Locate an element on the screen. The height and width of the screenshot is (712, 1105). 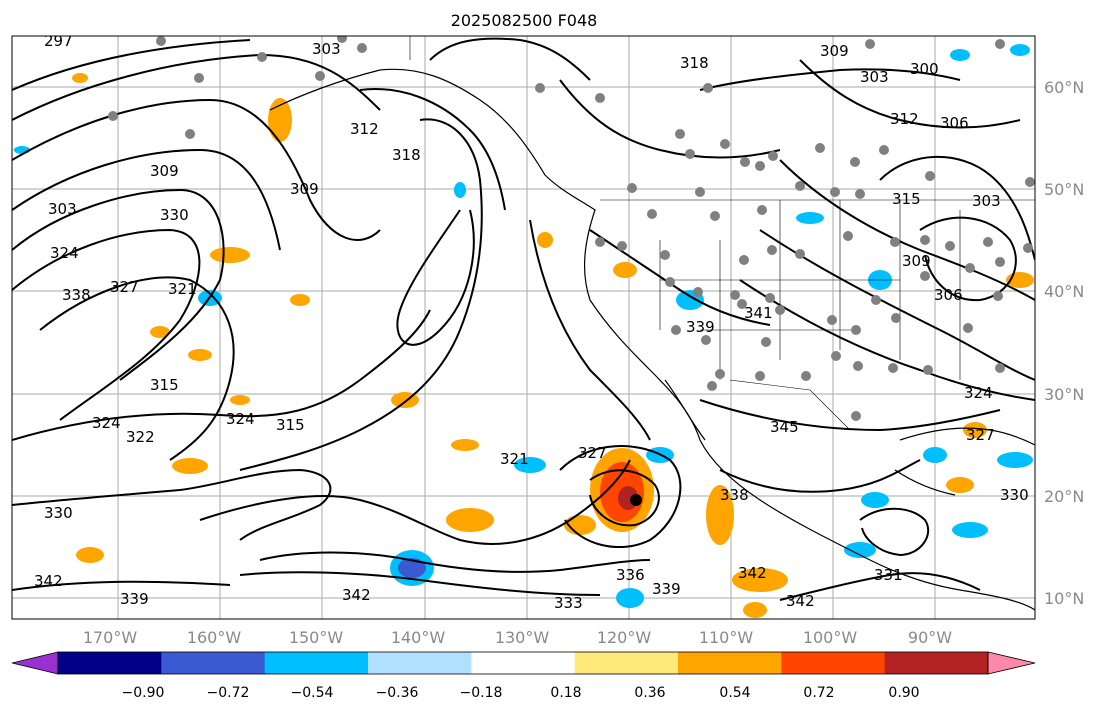
colorbar-tick: 0.54 is located at coordinates (734, 693).